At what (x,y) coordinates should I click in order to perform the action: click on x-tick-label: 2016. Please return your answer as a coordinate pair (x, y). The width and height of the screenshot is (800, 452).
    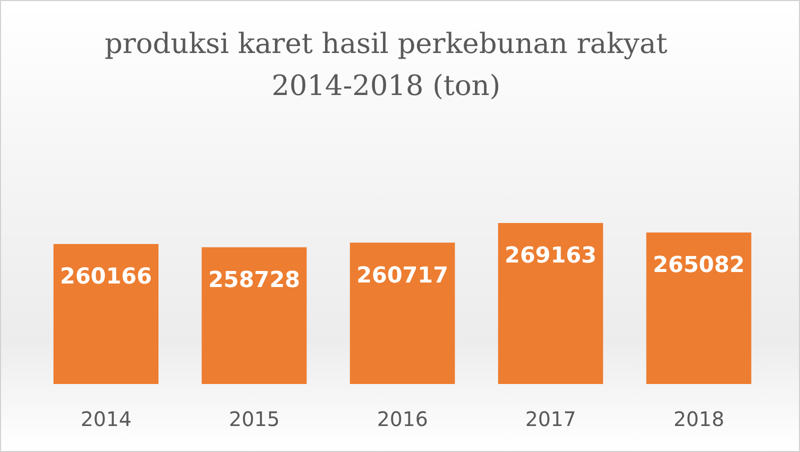
    Looking at the image, I should click on (402, 419).